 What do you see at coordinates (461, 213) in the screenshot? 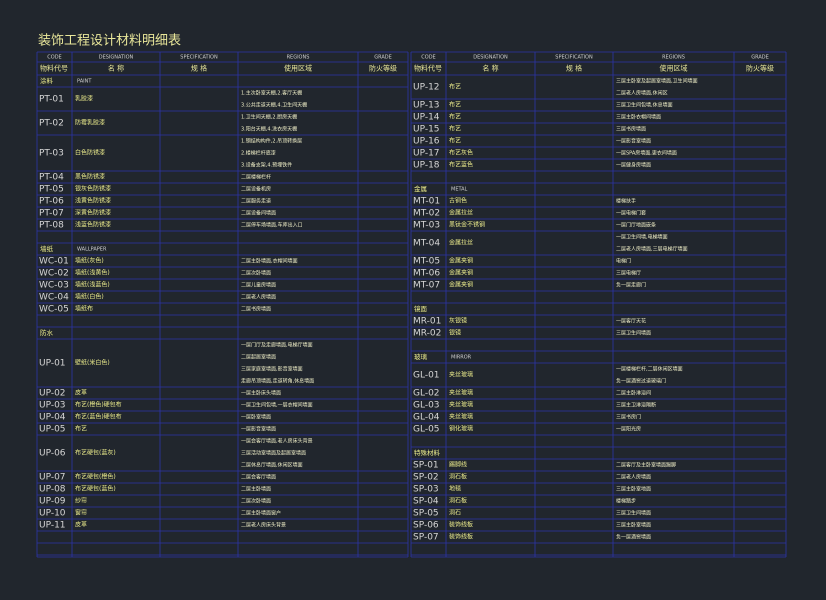
I see `material-name: 金属拉丝` at bounding box center [461, 213].